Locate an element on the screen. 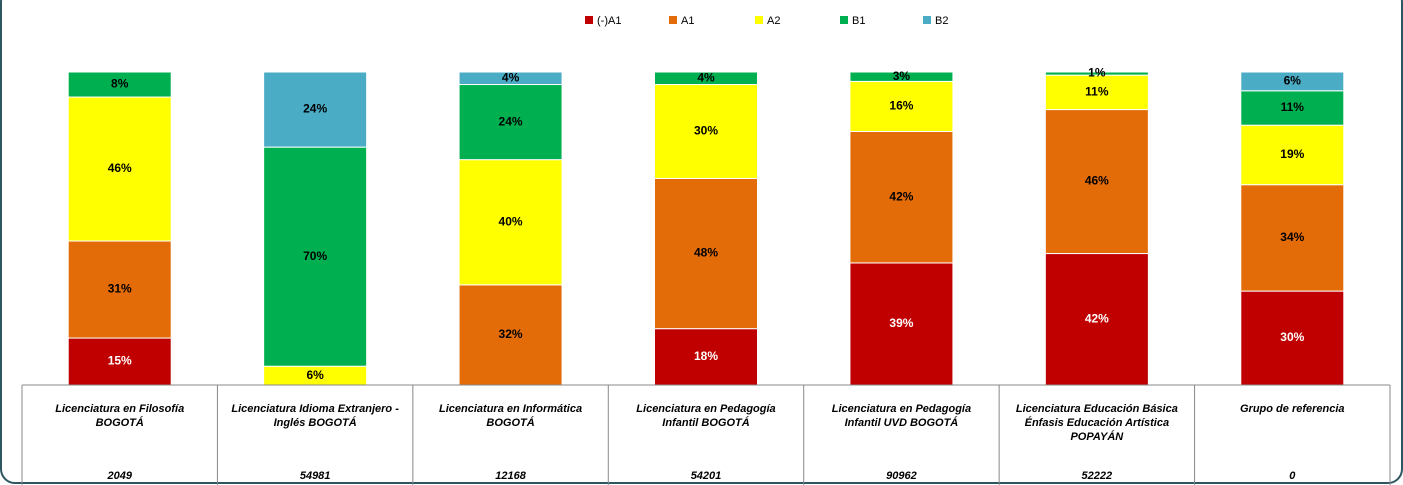 The height and width of the screenshot is (485, 1403). data-label: 1% is located at coordinates (1097, 73).